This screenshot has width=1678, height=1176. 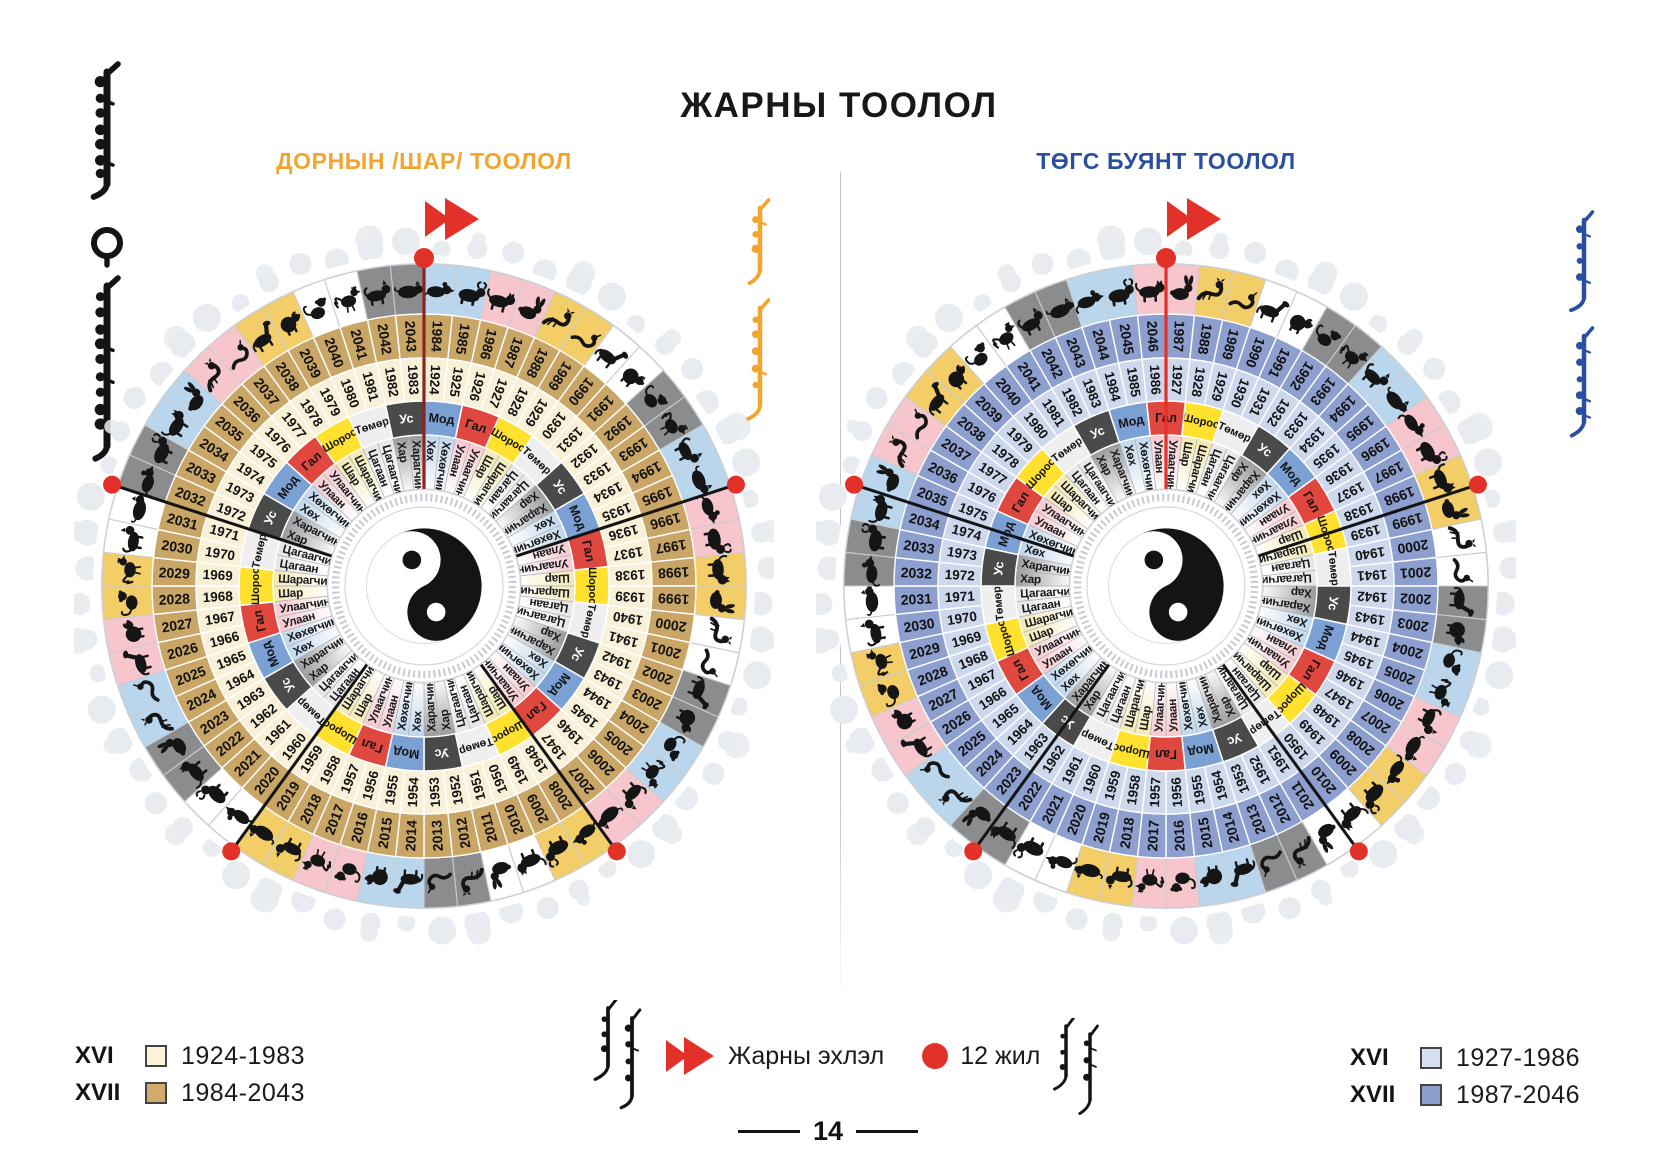 I want to click on svg-text: 1940, so click(x=1370, y=554).